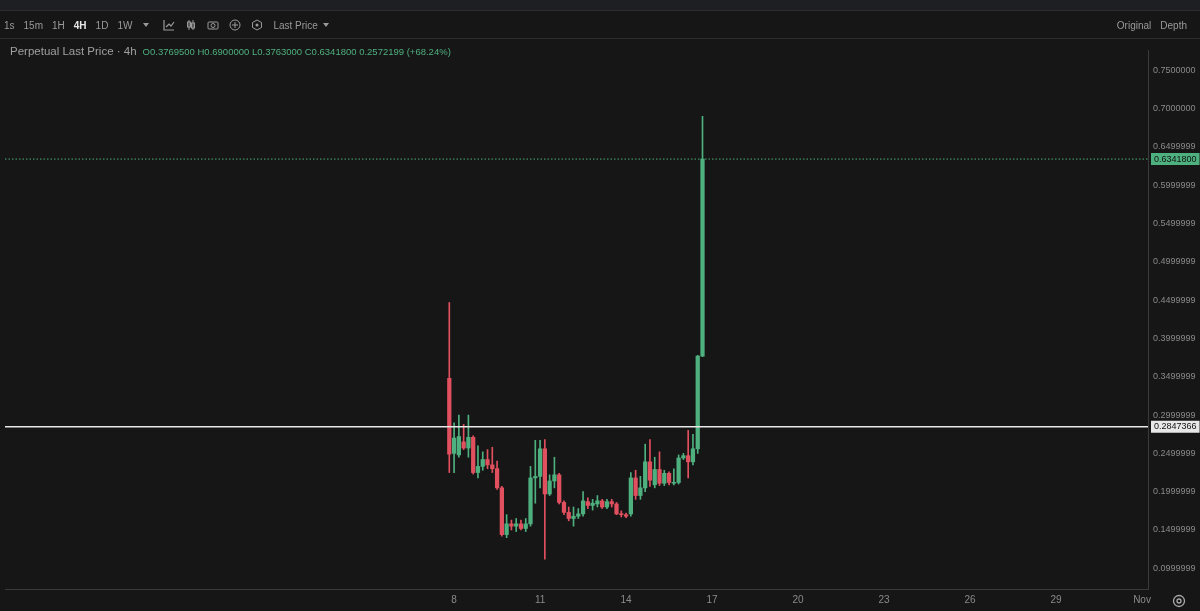 The width and height of the screenshot is (1200, 611). I want to click on y-tick-label: 0.1999999, so click(1174, 491).